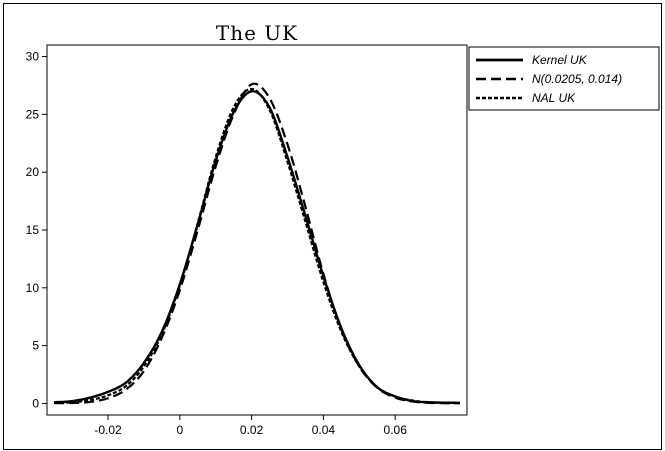  I want to click on y-tick-label: 5, so click(35, 346).